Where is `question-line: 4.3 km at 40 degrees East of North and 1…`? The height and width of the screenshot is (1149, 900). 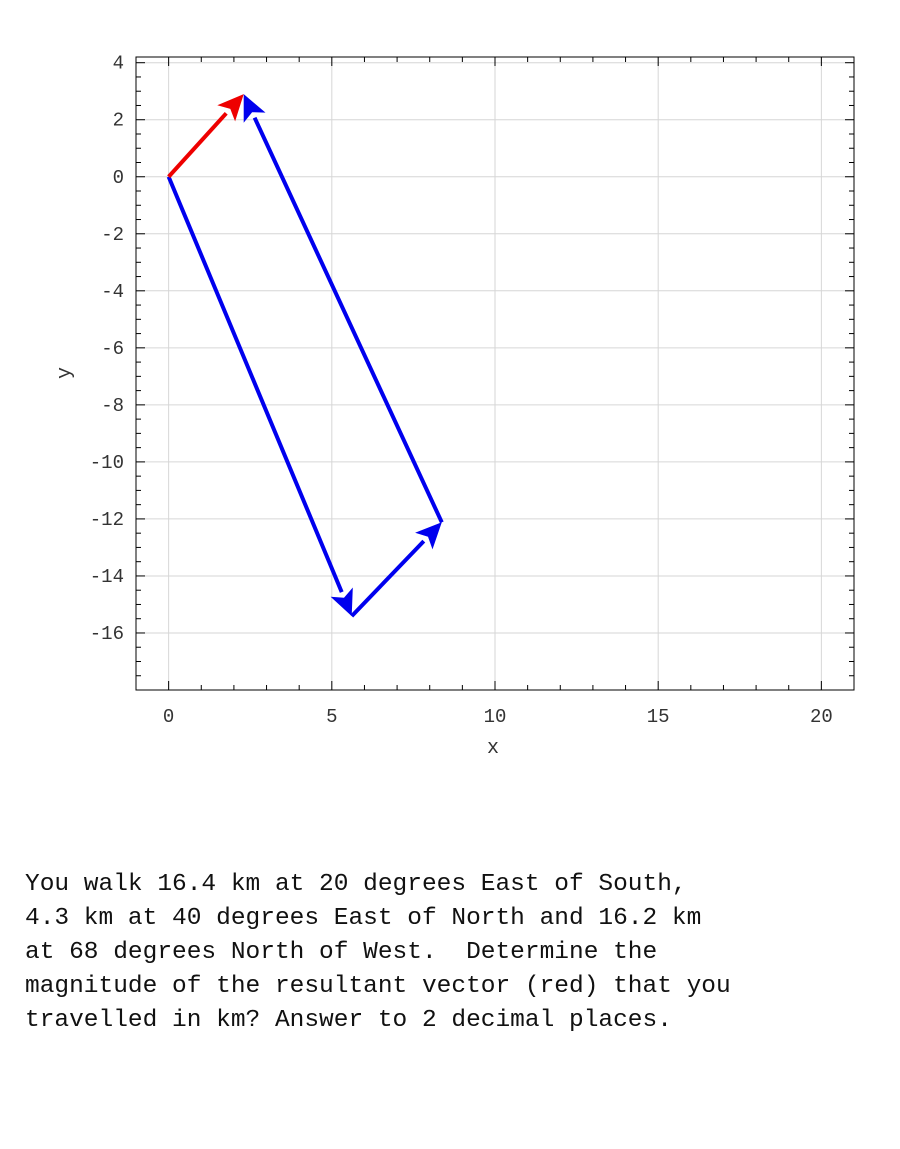
question-line: 4.3 km at 40 degrees East of North and 1… is located at coordinates (363, 918).